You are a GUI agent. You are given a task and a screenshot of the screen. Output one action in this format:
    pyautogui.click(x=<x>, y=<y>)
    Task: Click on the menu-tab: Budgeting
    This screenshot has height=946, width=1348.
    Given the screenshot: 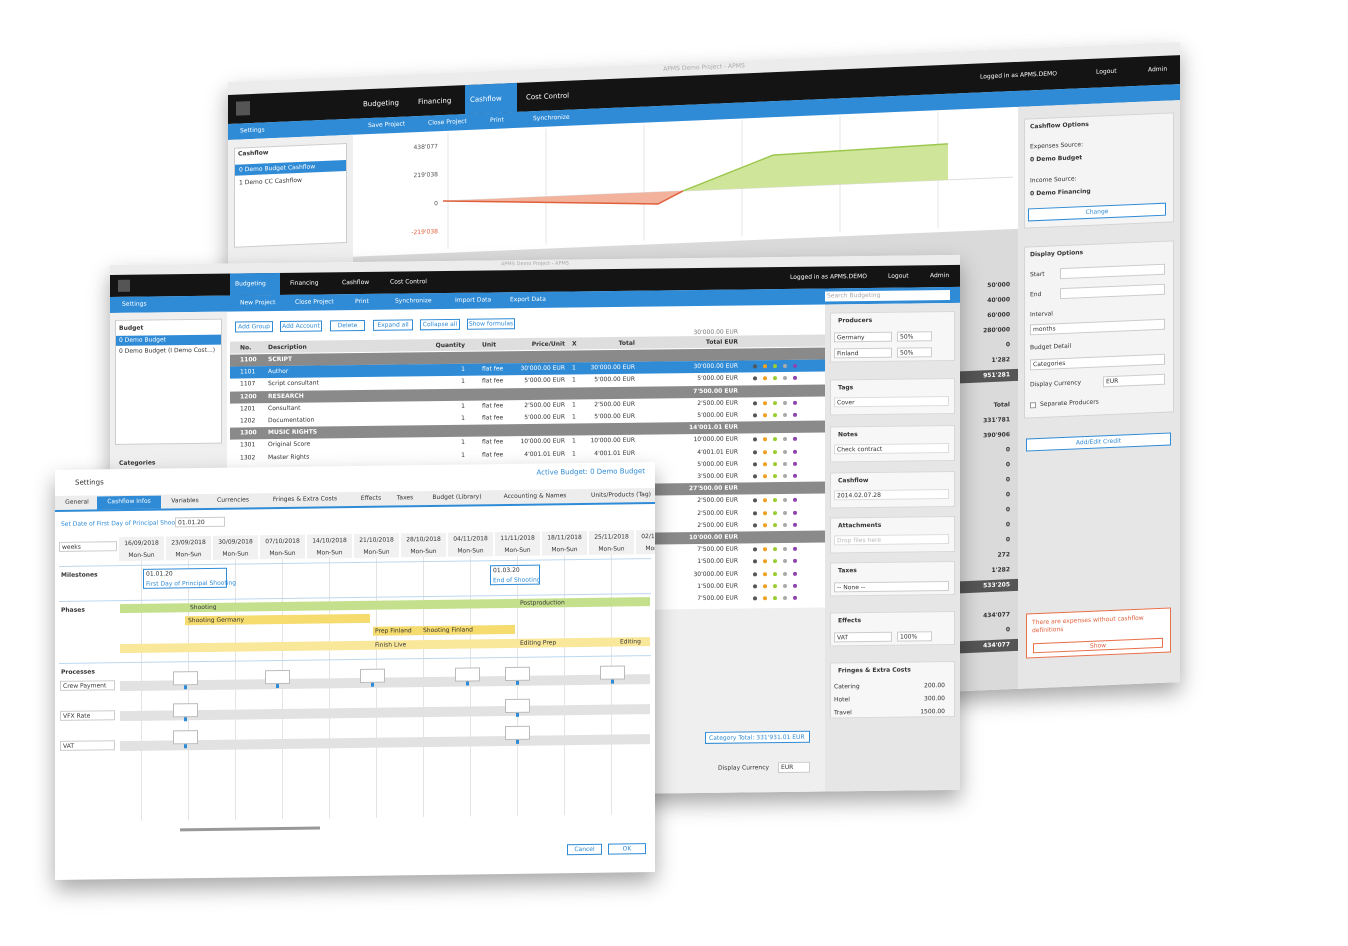 What is the action you would take?
    pyautogui.click(x=250, y=284)
    